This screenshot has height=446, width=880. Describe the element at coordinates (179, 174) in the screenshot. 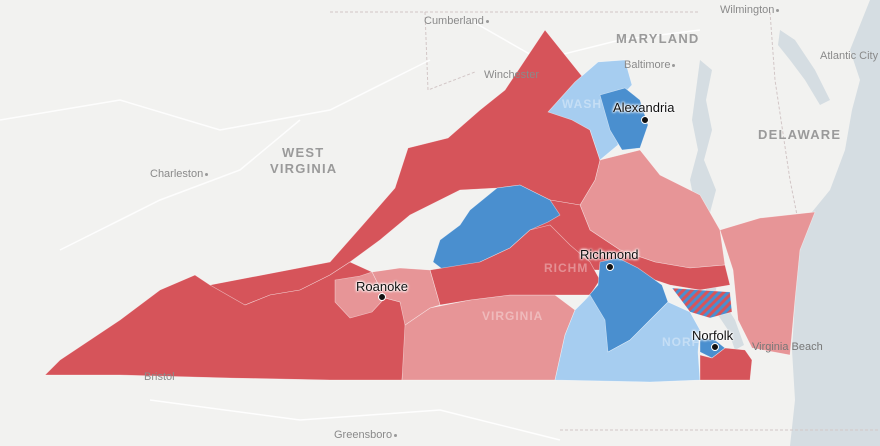

I see `town-label-charleston: Charleston` at that location.